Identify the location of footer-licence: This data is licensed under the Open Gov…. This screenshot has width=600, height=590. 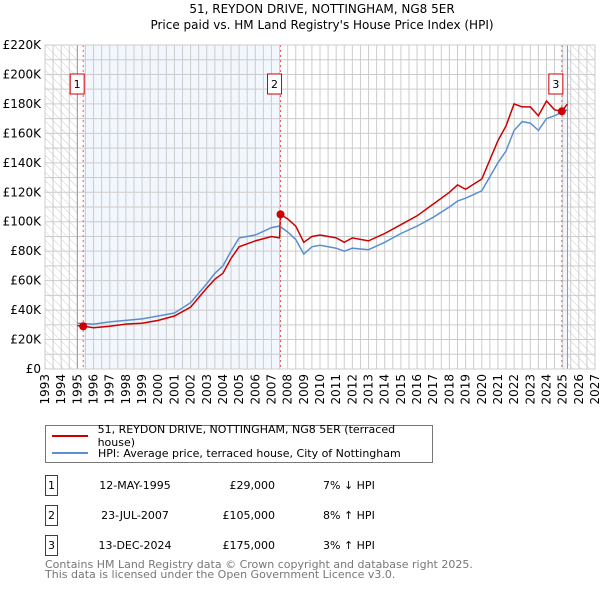
(220, 574).